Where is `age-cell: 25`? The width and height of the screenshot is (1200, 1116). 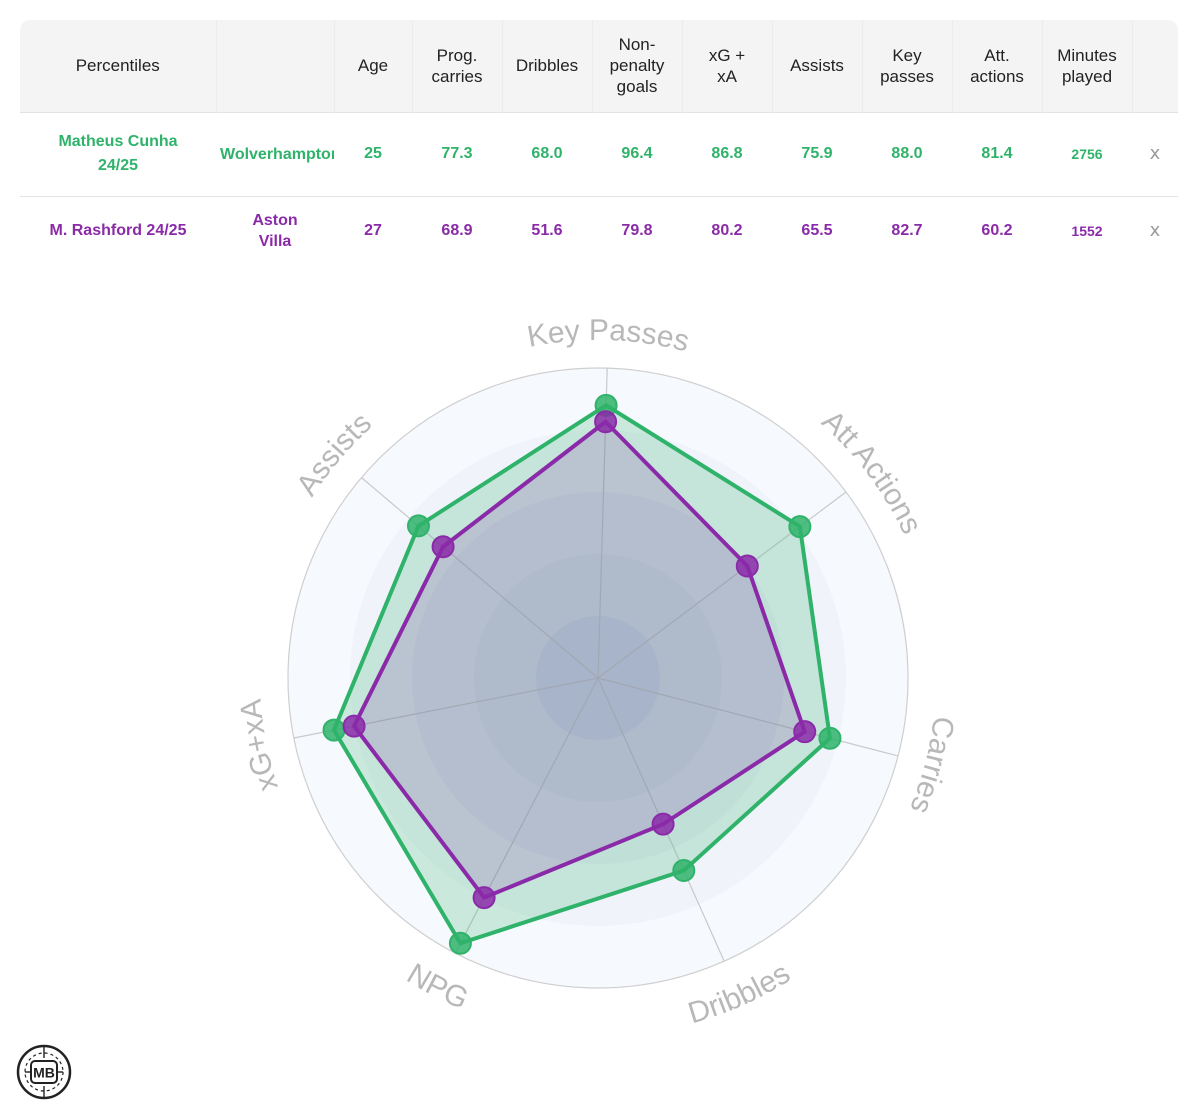 age-cell: 25 is located at coordinates (373, 153).